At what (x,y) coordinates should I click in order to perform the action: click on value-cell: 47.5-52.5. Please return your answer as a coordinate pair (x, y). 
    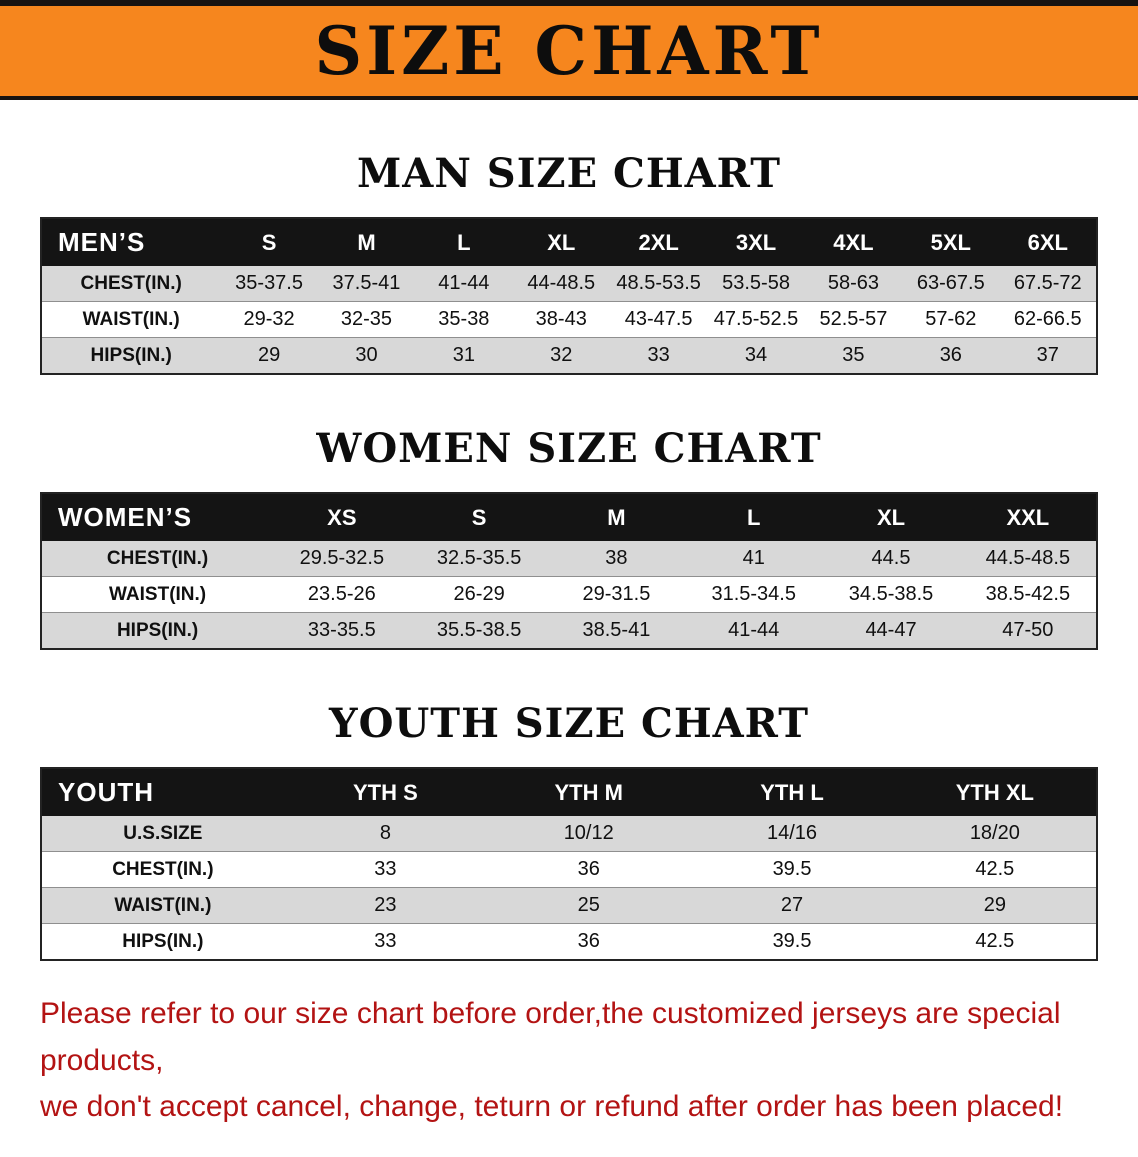
    Looking at the image, I should click on (756, 319).